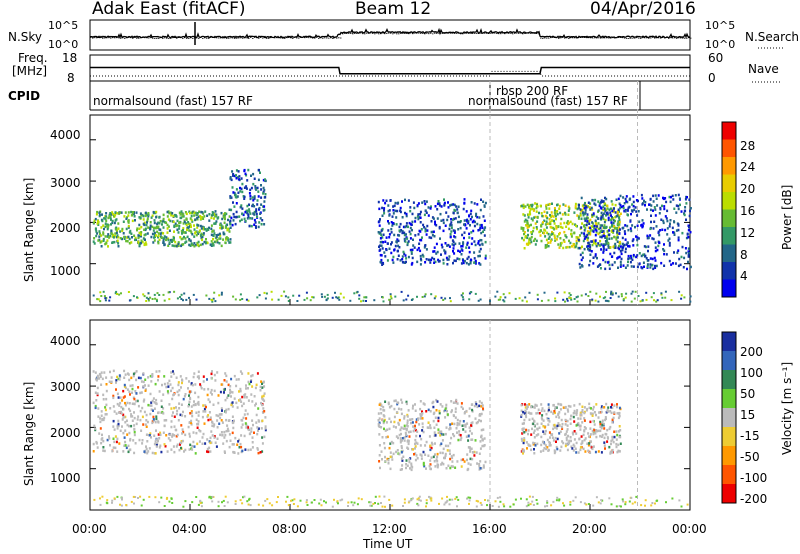 Image resolution: width=800 pixels, height=554 pixels. I want to click on xtick: 00:00, so click(89, 529).